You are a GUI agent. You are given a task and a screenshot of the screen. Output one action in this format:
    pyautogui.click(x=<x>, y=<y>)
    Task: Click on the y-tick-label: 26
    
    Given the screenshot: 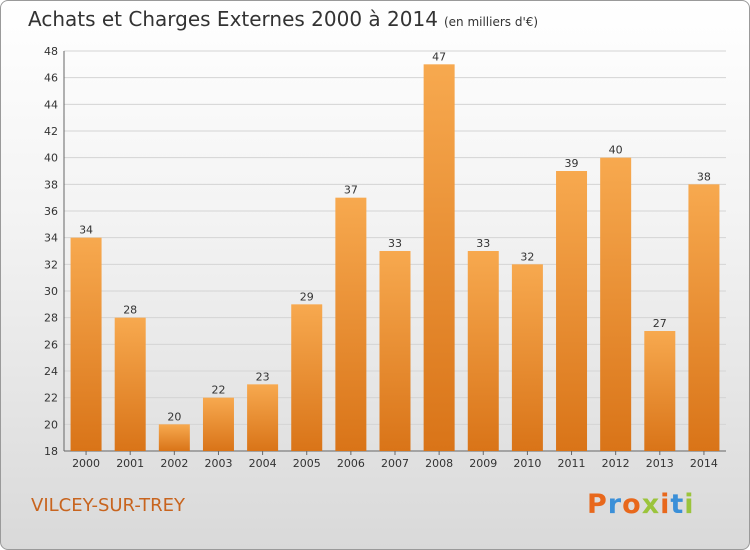 What is the action you would take?
    pyautogui.click(x=51, y=344)
    